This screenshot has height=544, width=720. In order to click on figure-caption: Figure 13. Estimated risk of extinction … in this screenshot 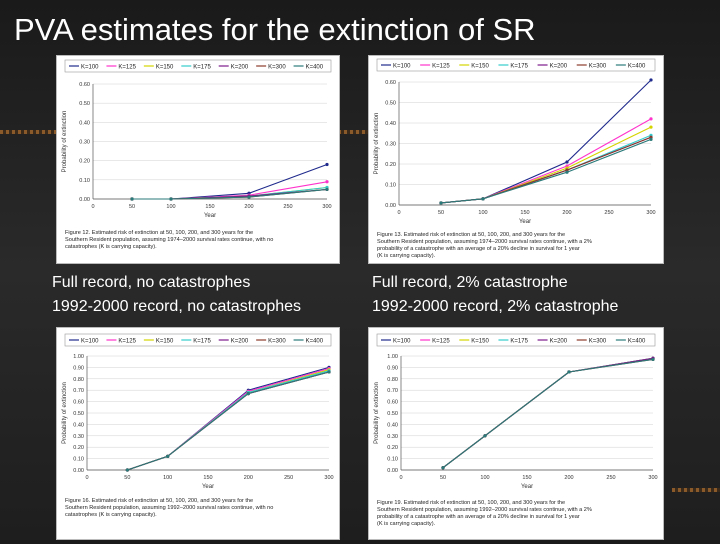, I will do `click(484, 245)`.